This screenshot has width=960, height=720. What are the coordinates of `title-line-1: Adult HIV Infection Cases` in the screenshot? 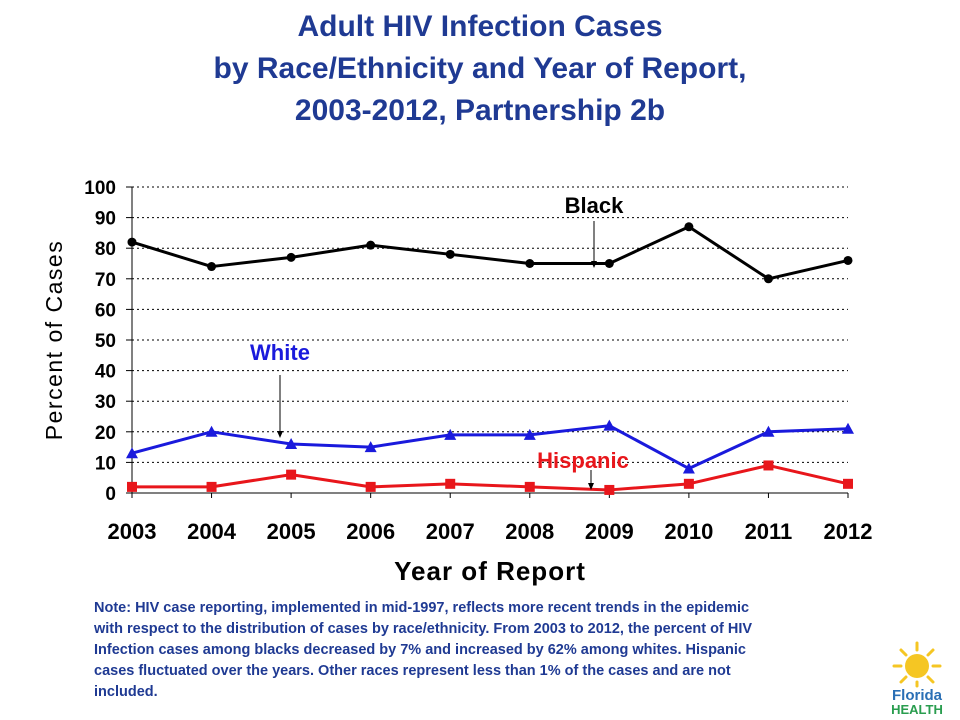 It's located at (480, 26).